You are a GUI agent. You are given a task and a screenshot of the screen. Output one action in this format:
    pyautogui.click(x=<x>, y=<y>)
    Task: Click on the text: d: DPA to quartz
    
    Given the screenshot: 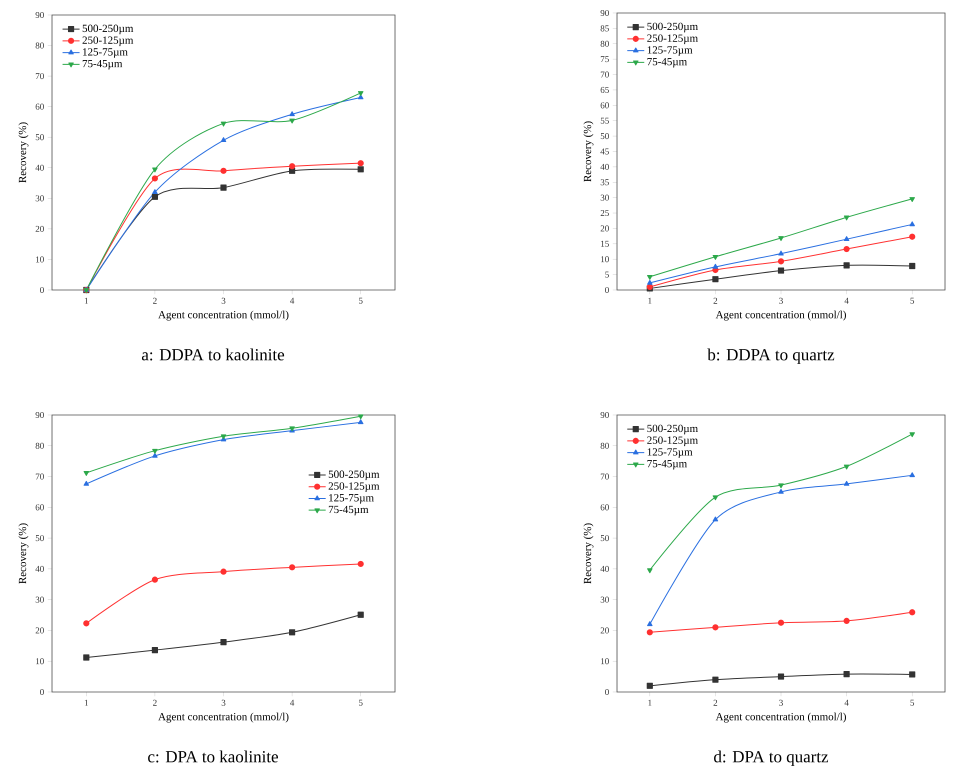 What is the action you would take?
    pyautogui.click(x=771, y=758)
    